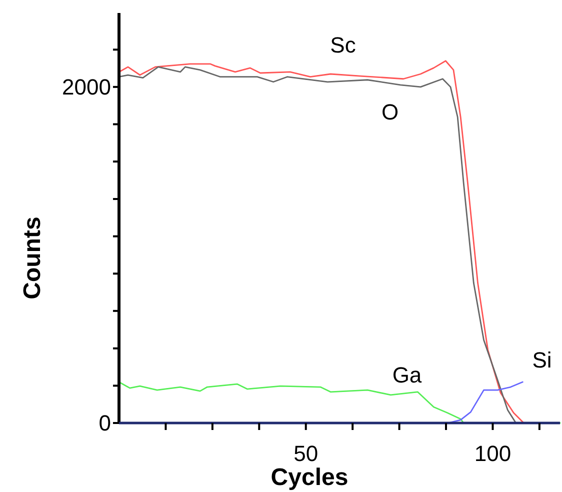  Describe the element at coordinates (86, 87) in the screenshot. I see `y-tick-label: 2000` at that location.